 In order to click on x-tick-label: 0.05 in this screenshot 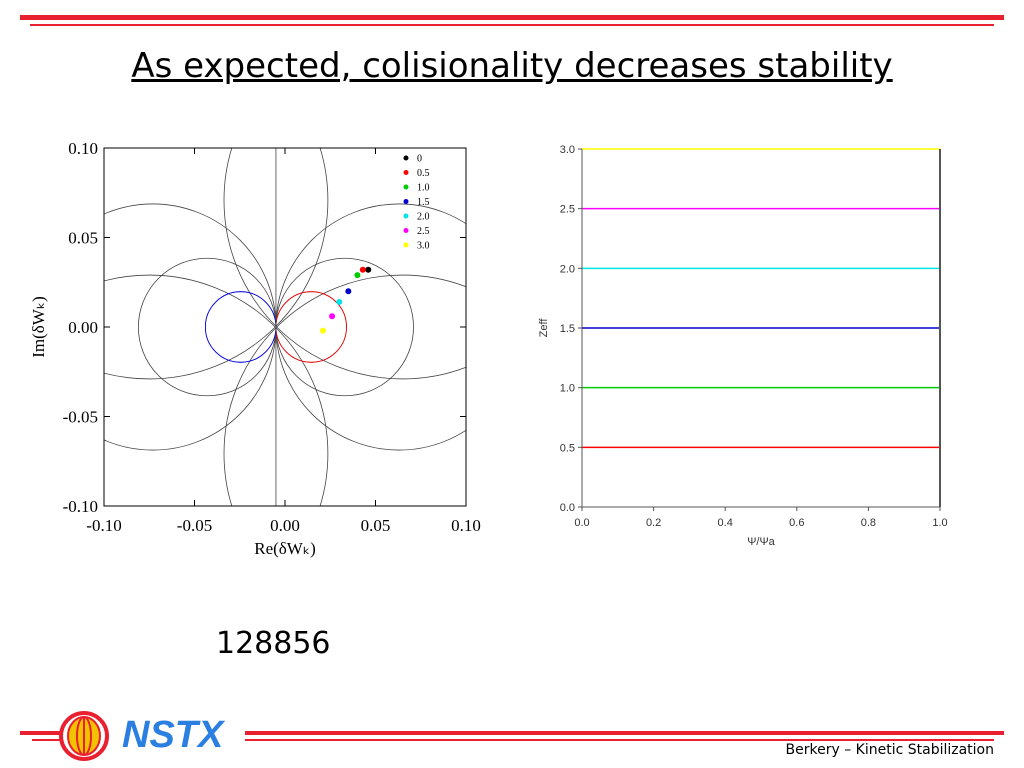, I will do `click(376, 525)`.